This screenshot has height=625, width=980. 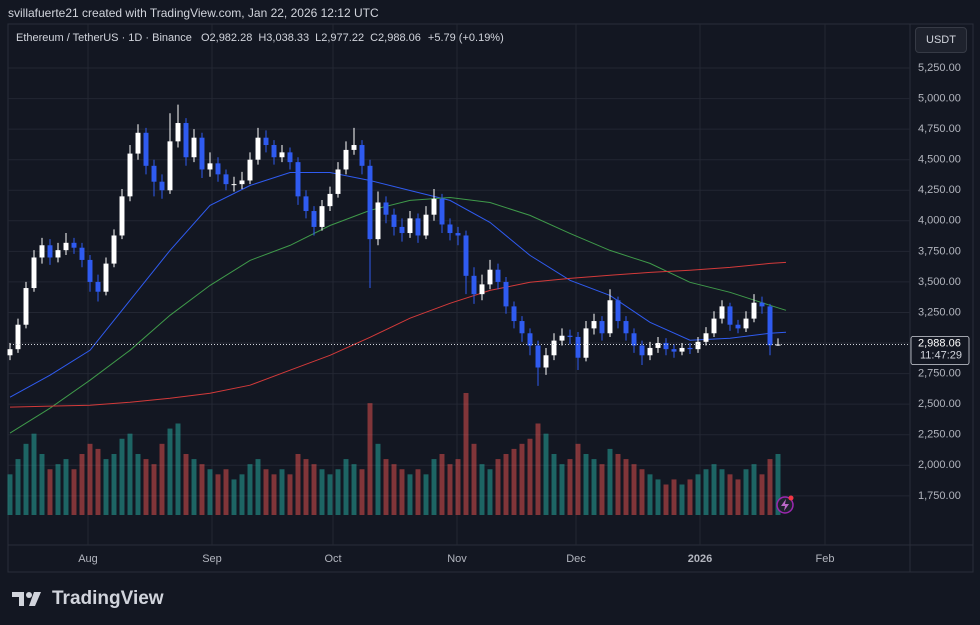 What do you see at coordinates (939, 129) in the screenshot?
I see `y-tick-label: 4,750.00` at bounding box center [939, 129].